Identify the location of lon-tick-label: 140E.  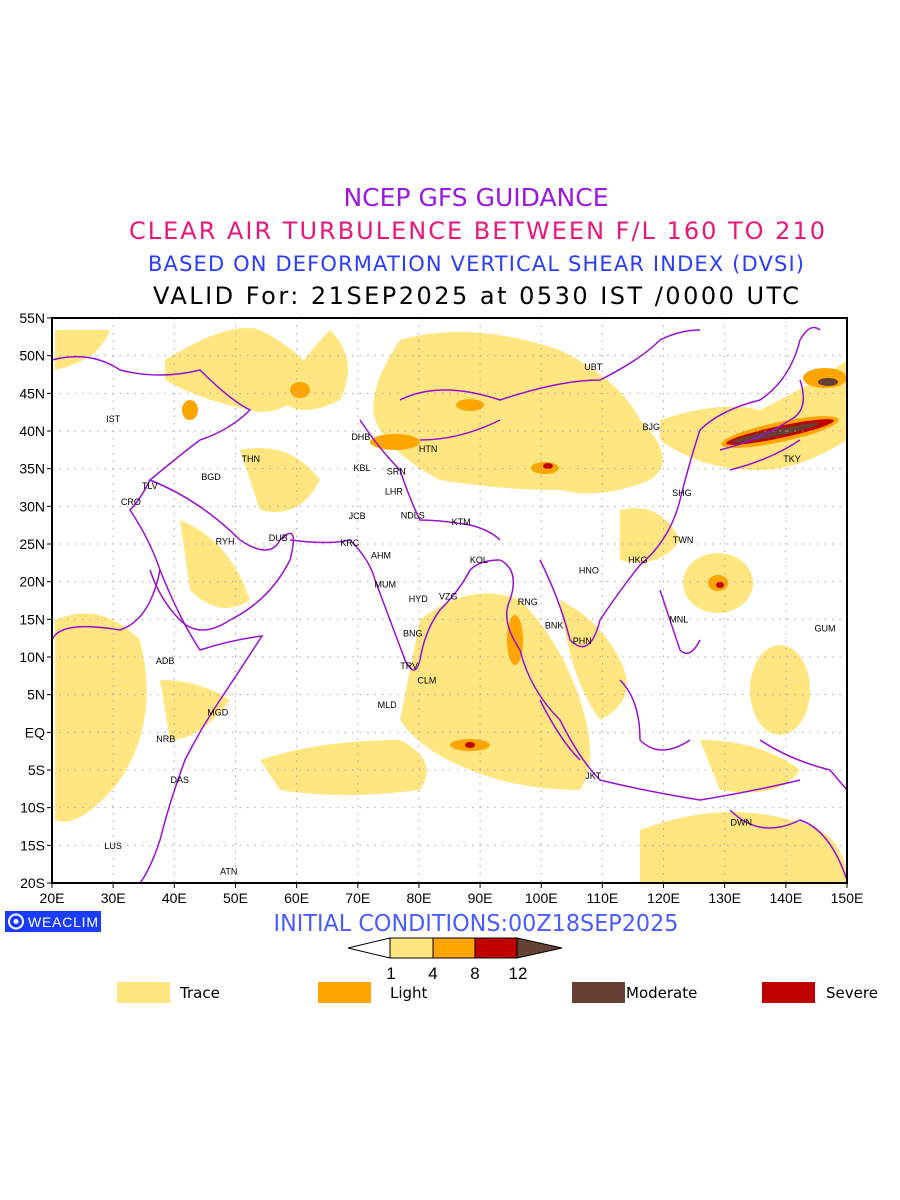
(785, 898).